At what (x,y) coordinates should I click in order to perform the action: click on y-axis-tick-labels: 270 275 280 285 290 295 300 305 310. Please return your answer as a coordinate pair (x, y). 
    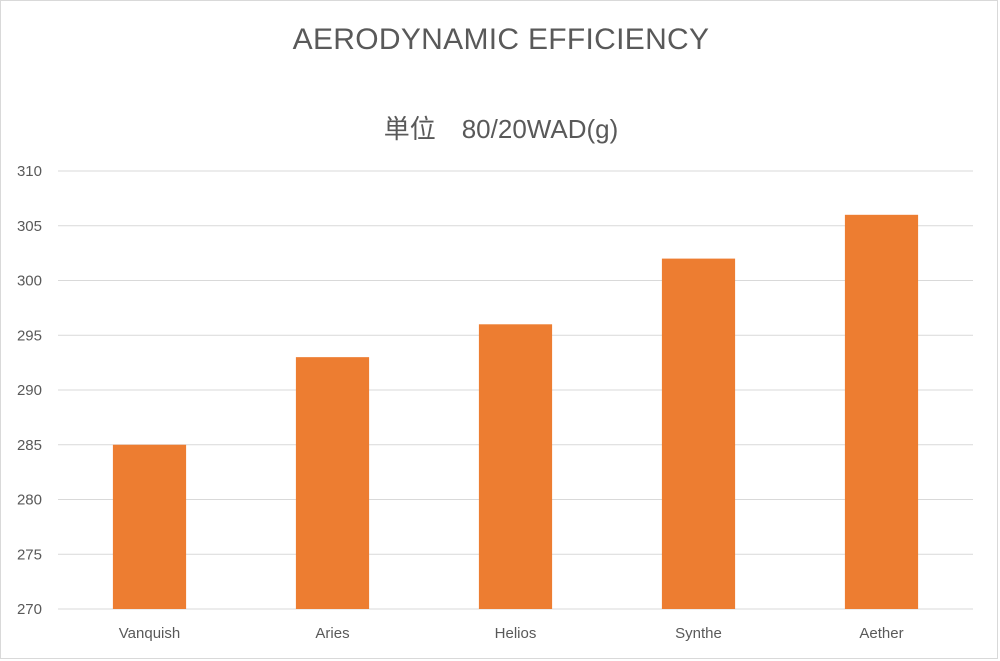
    Looking at the image, I should click on (29, 390).